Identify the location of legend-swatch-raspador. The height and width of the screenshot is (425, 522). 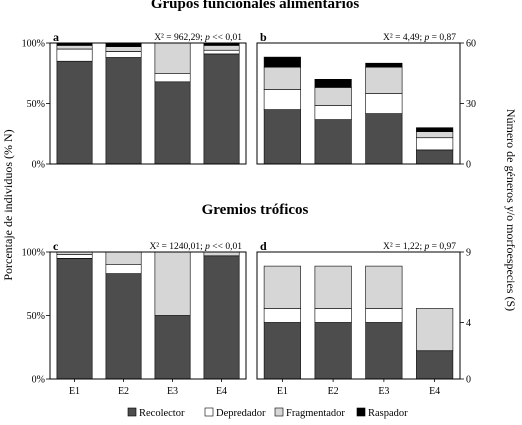
(361, 412).